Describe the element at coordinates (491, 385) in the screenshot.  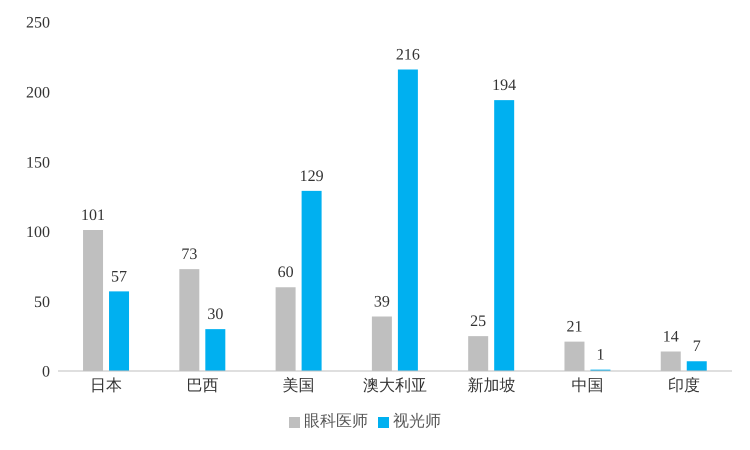
I see `x-tick-label: 新加坡` at that location.